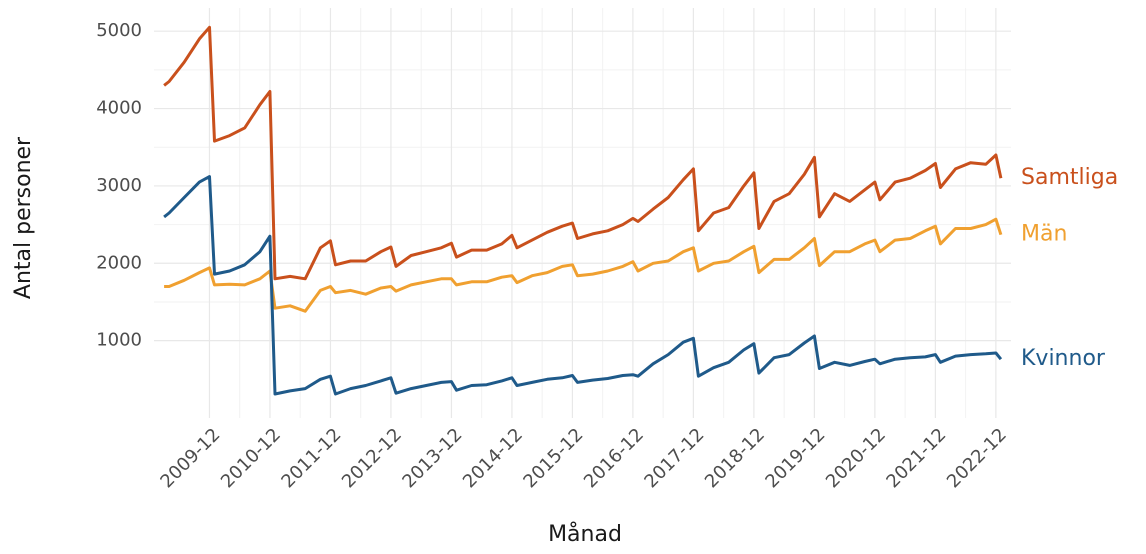  I want to click on series-label: Män, so click(1044, 234).